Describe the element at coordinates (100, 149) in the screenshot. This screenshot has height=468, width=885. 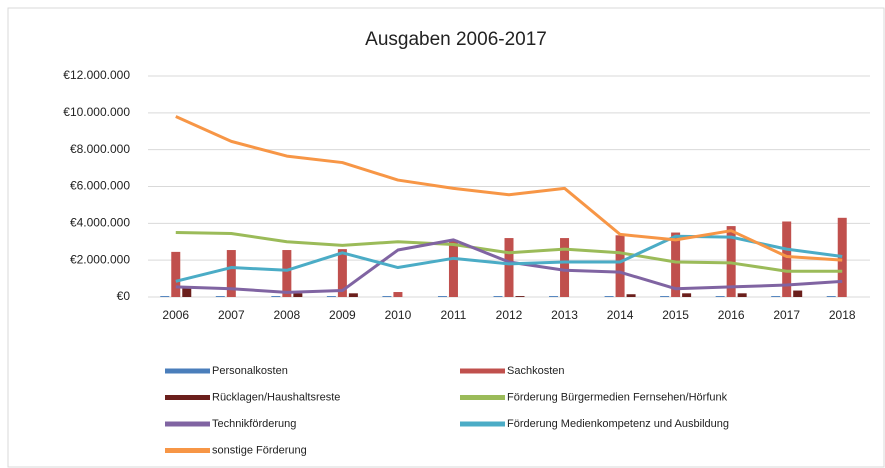
I see `y-tick-label: €8.000.000` at that location.